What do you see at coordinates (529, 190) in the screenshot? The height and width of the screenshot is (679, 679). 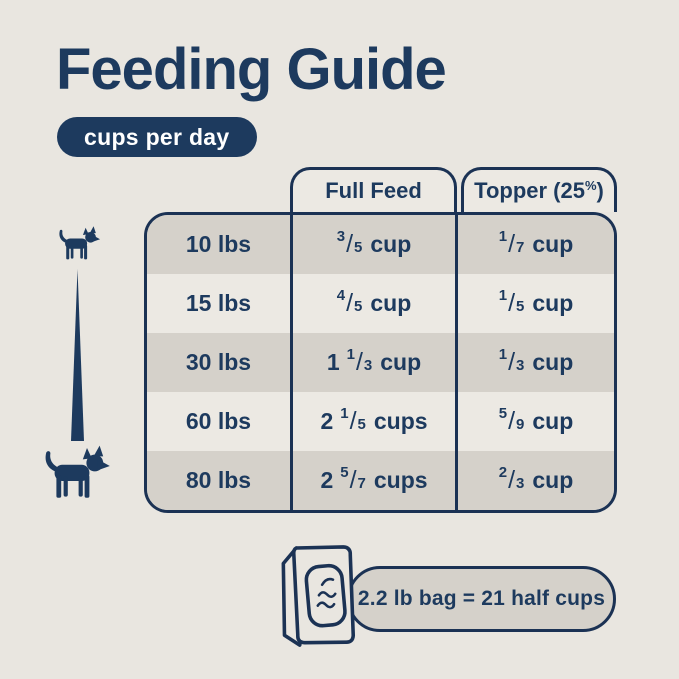 I see `topper-label: Topper (25` at bounding box center [529, 190].